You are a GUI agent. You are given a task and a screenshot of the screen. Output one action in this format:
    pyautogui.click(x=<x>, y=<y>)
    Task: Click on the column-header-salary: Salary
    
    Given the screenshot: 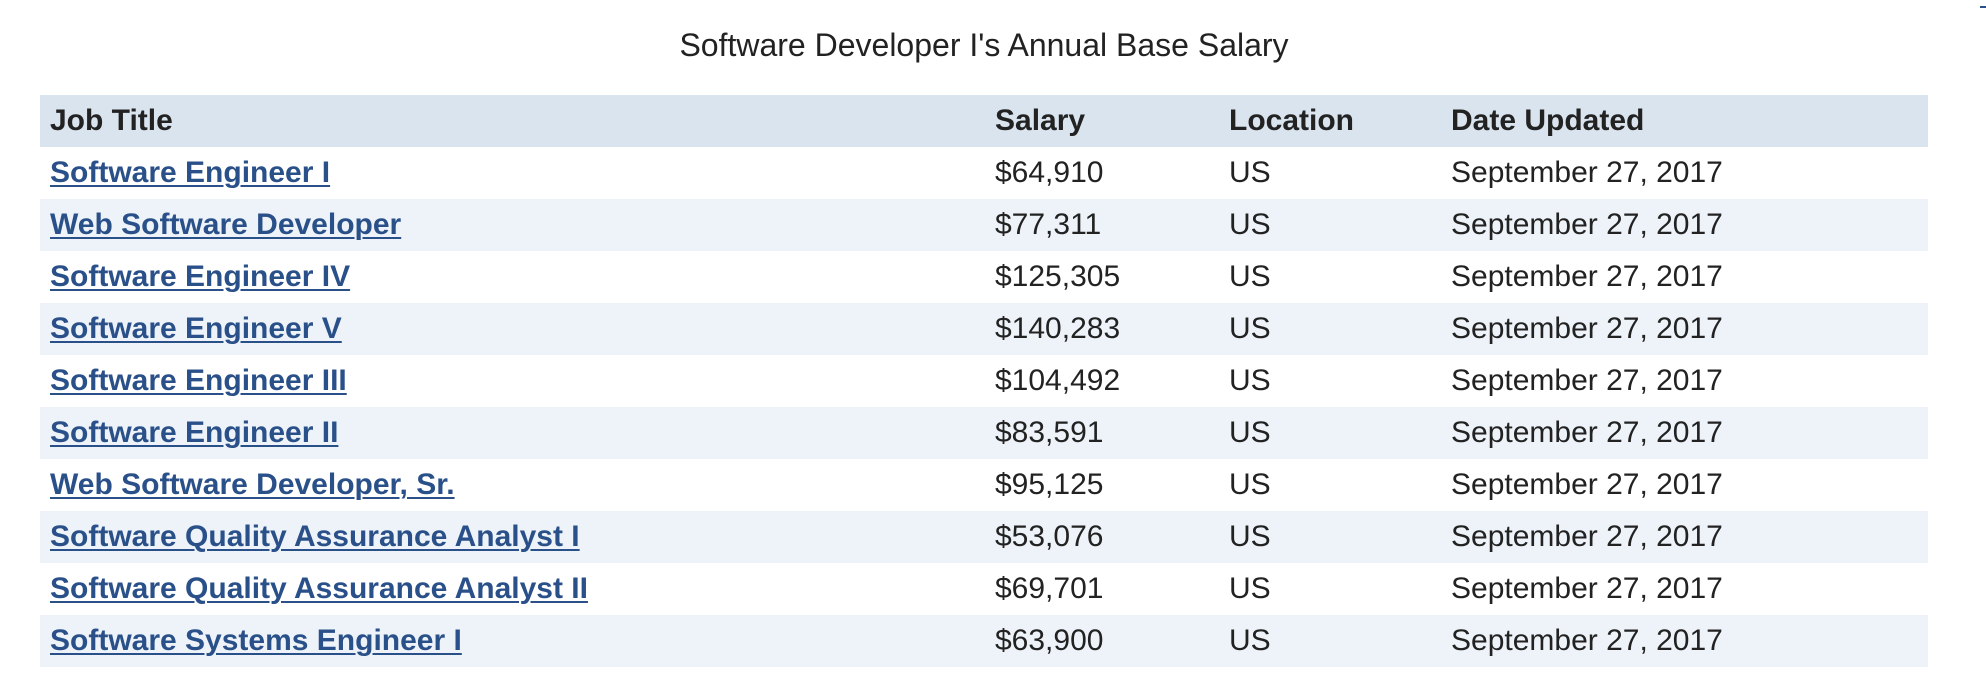 What is the action you would take?
    pyautogui.click(x=1102, y=121)
    